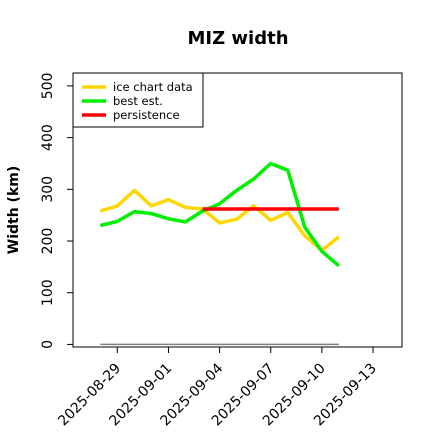  Describe the element at coordinates (138, 101) in the screenshot. I see `legend-label: best est.` at that location.